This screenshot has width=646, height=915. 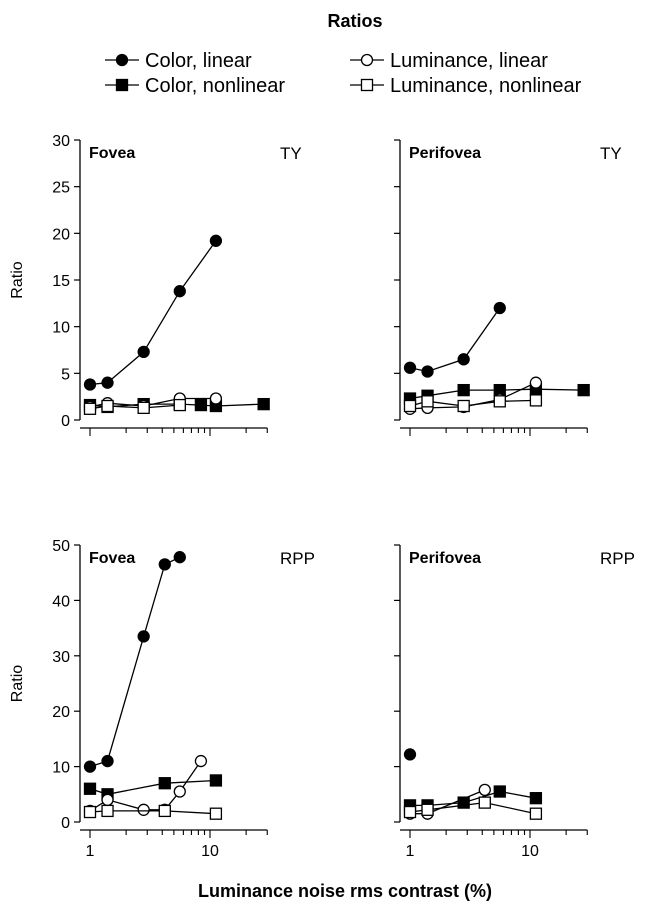 What do you see at coordinates (469, 61) in the screenshot?
I see `legend-label: Luminance, linear` at bounding box center [469, 61].